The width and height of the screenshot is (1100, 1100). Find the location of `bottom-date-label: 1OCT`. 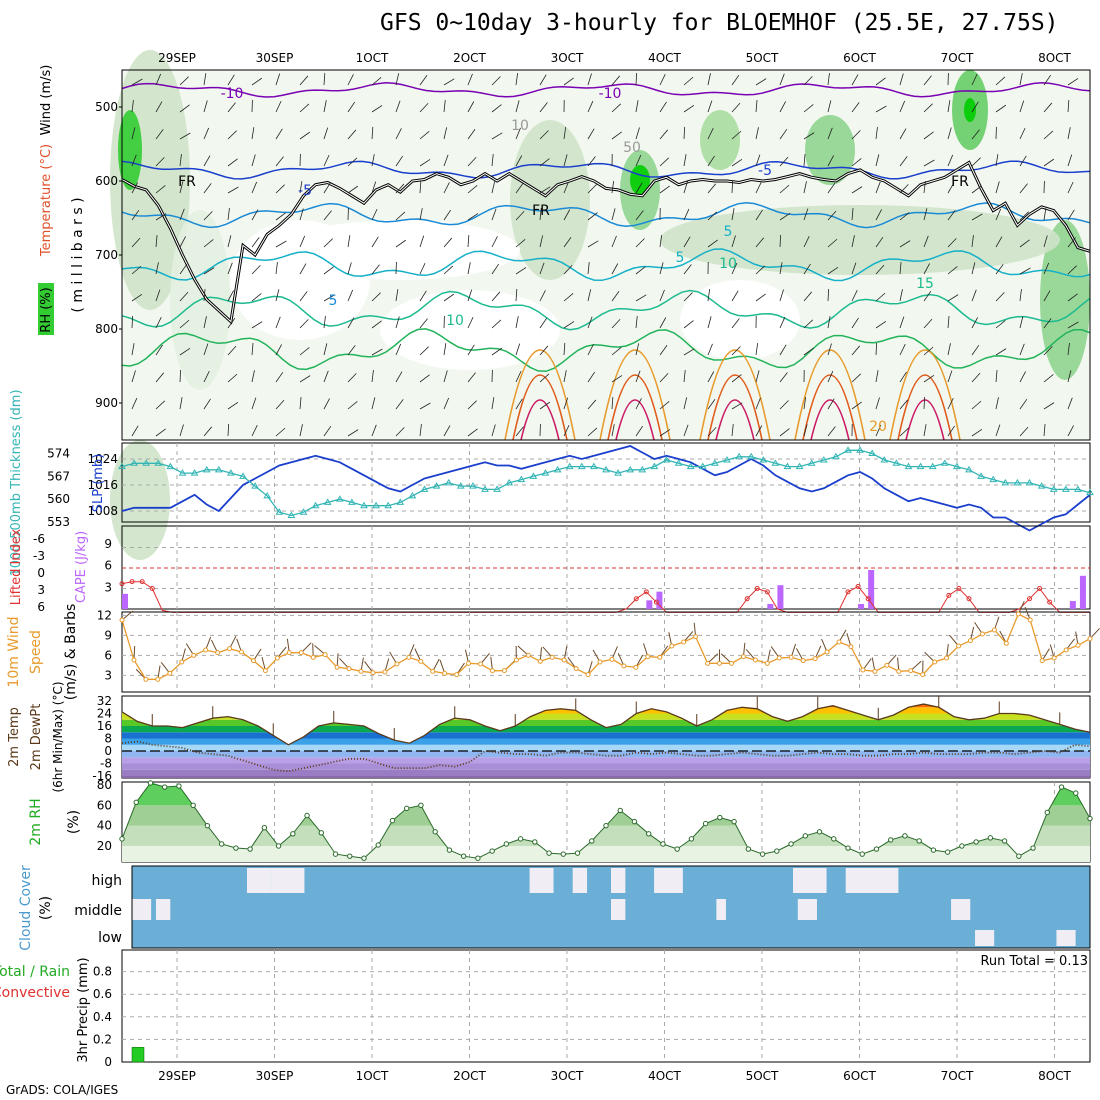

bottom-date-label: 1OCT is located at coordinates (372, 1076).